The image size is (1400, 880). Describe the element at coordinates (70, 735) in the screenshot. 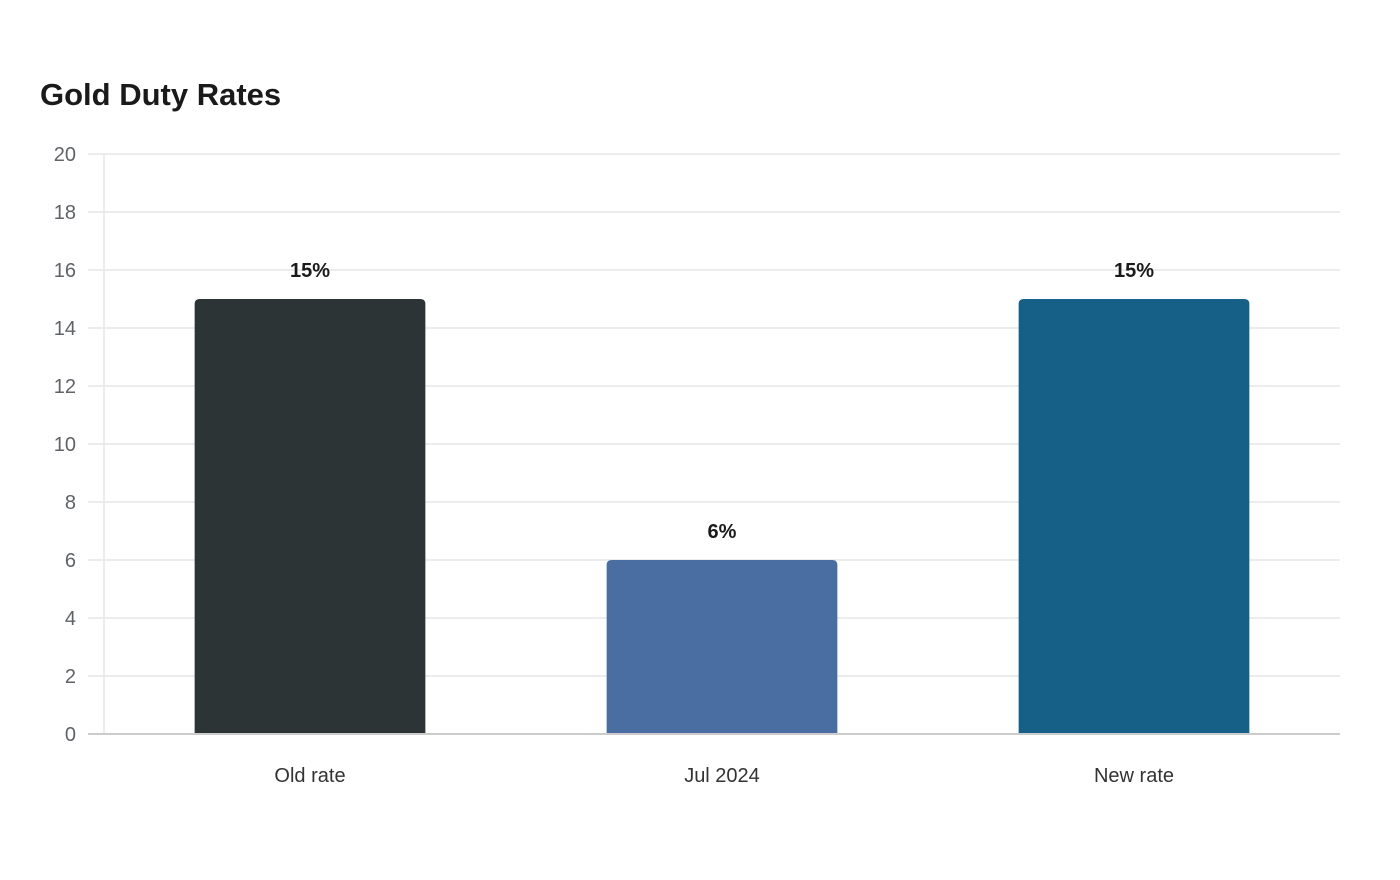

I see `y-tick-label: 0` at that location.